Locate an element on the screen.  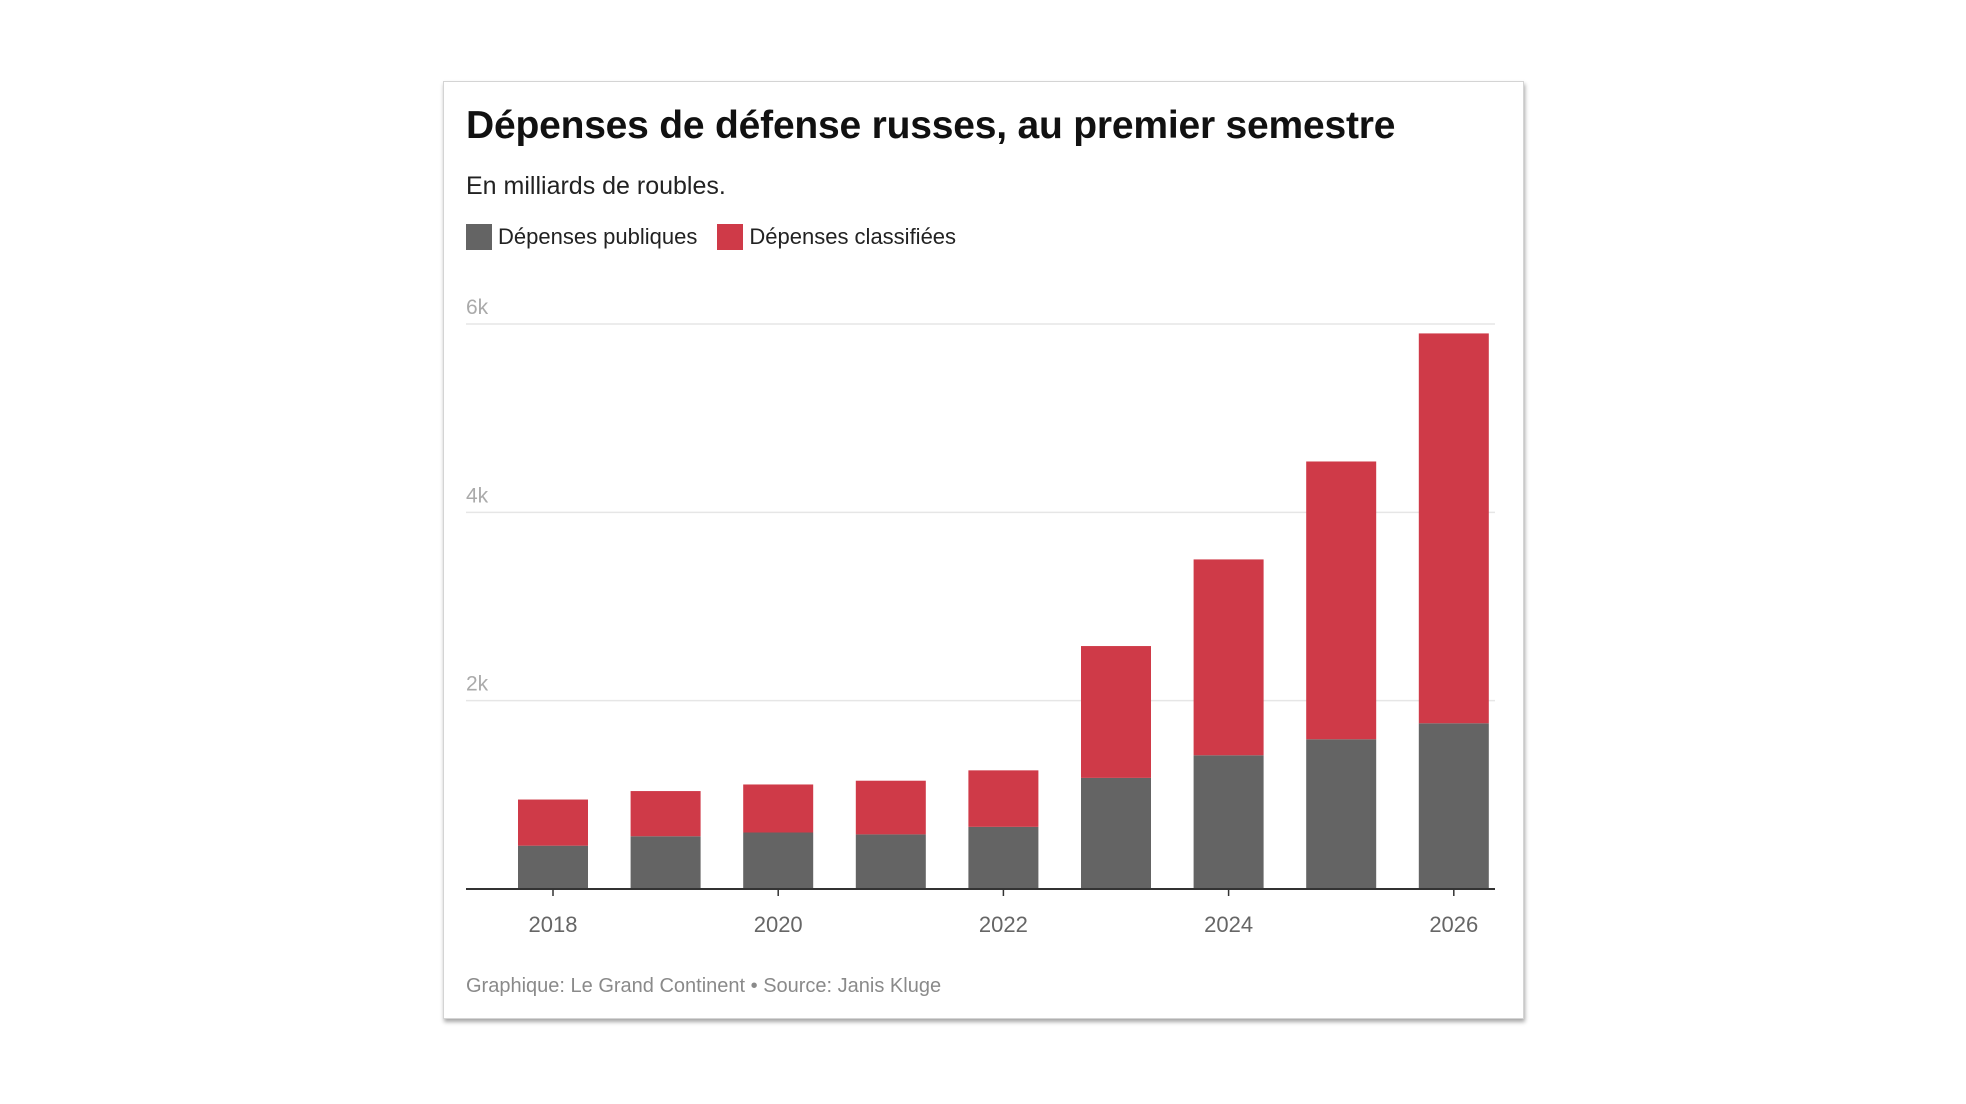
bar-2026-public is located at coordinates (1453, 806).